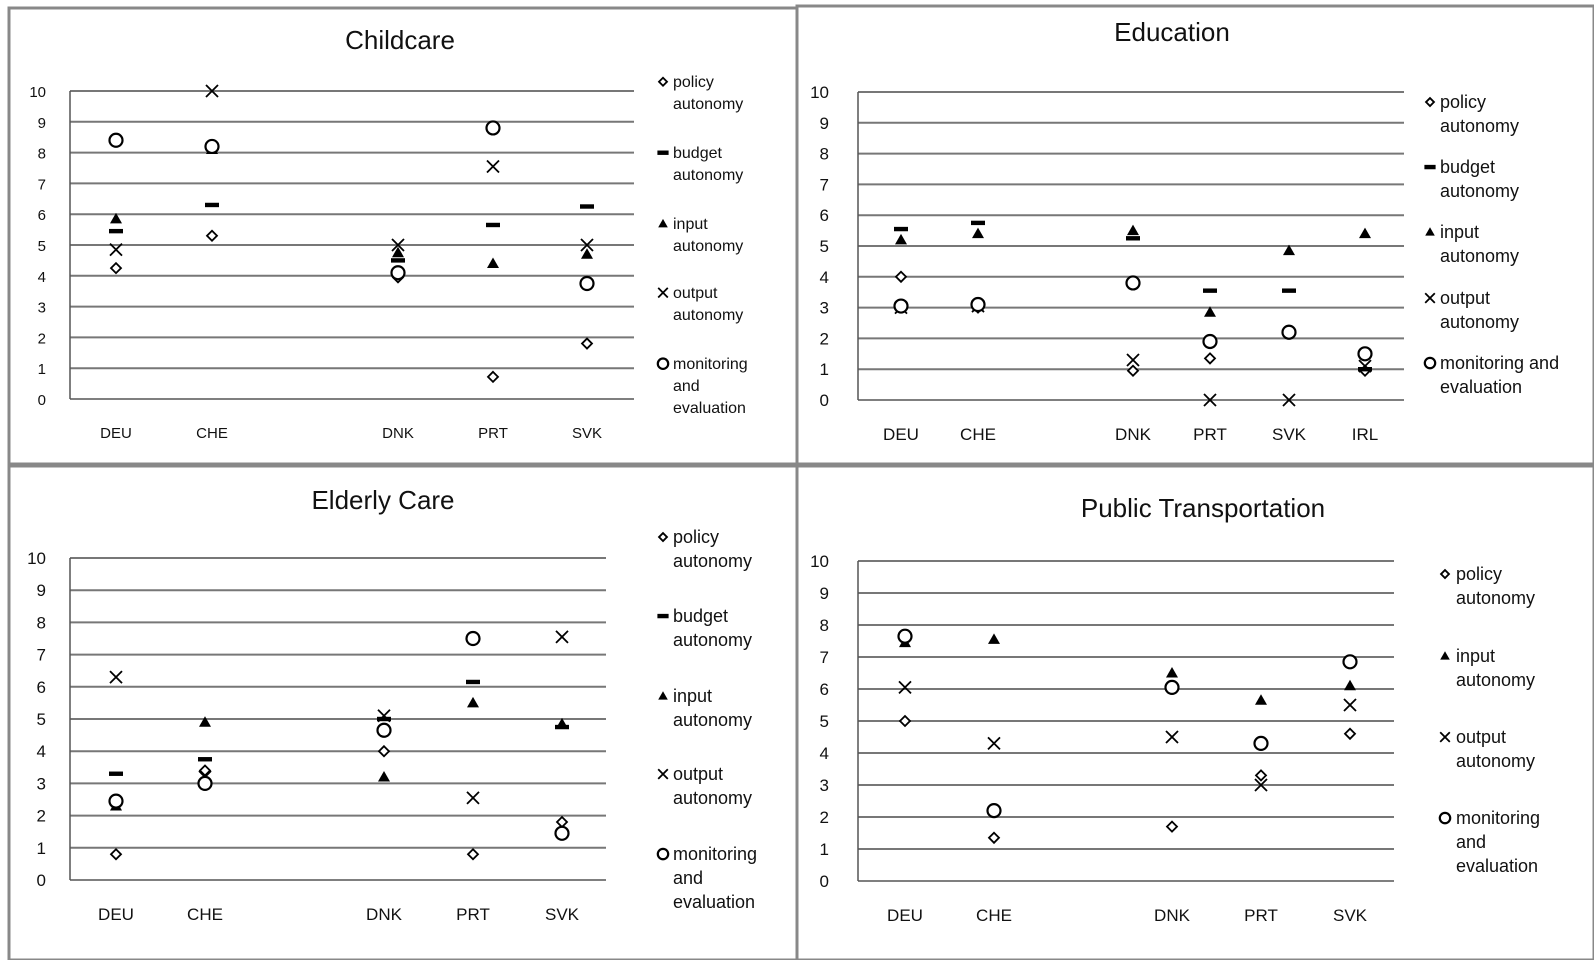 The width and height of the screenshot is (1594, 960). I want to click on legend-label: and, so click(1471, 842).